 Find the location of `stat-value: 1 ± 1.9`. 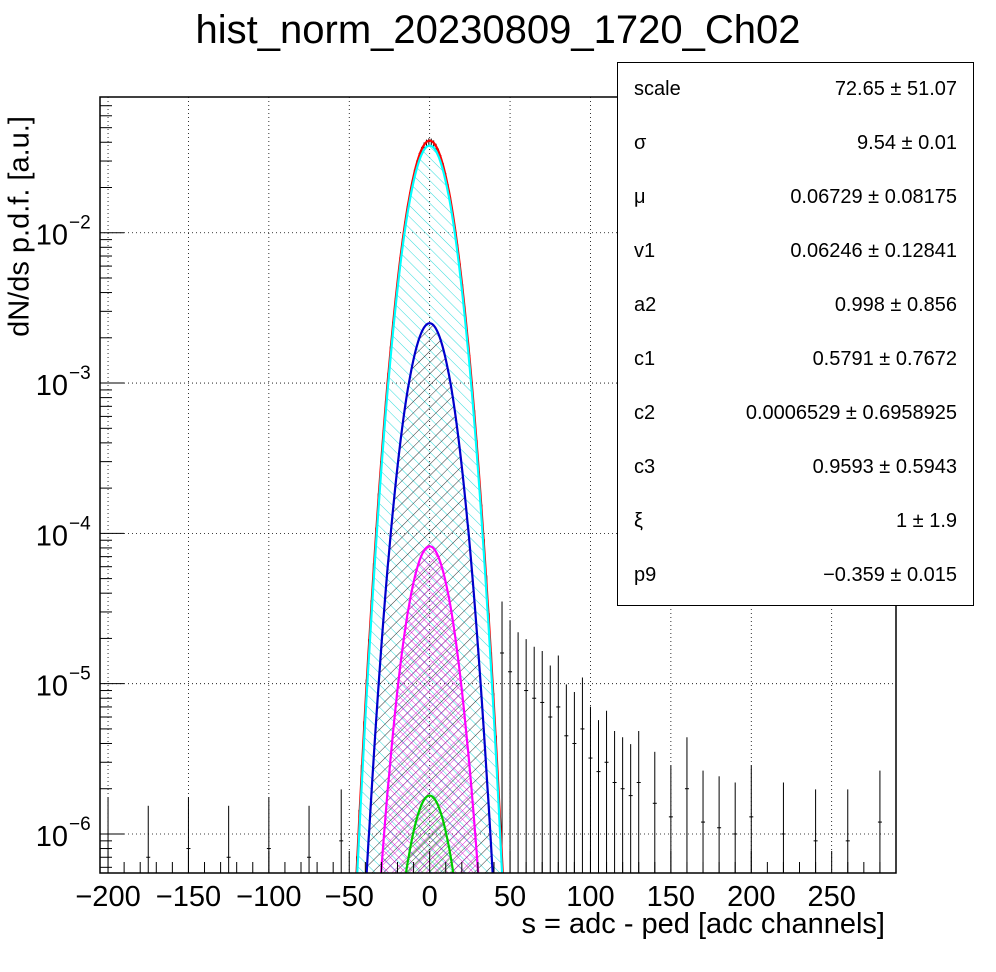

stat-value: 1 ± 1.9 is located at coordinates (926, 521).